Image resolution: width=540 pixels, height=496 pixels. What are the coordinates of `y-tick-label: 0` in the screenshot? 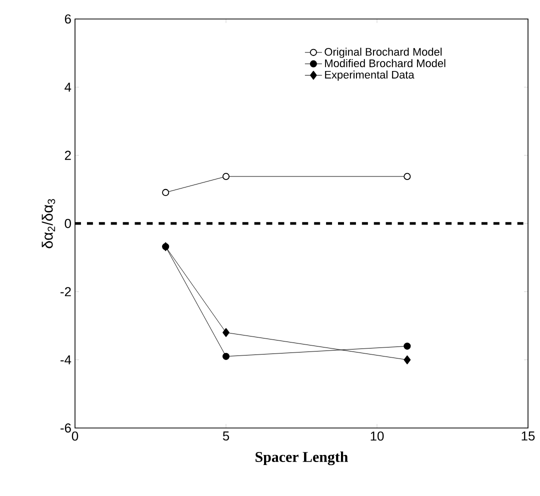 It's located at (67, 223).